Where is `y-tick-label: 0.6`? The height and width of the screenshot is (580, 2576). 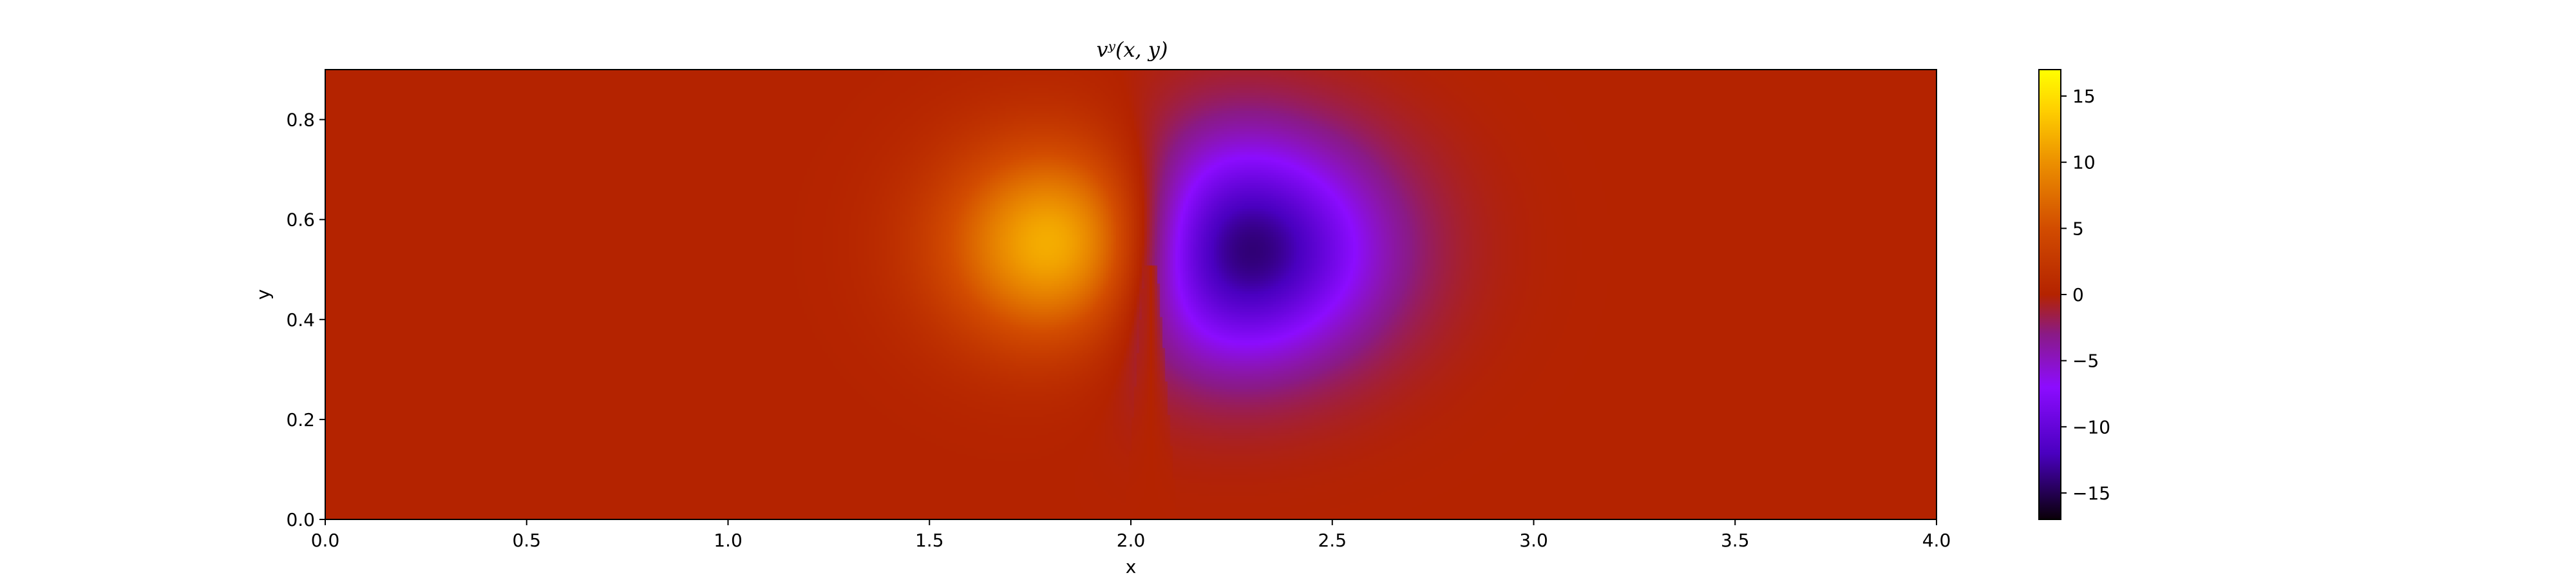 y-tick-label: 0.6 is located at coordinates (301, 220).